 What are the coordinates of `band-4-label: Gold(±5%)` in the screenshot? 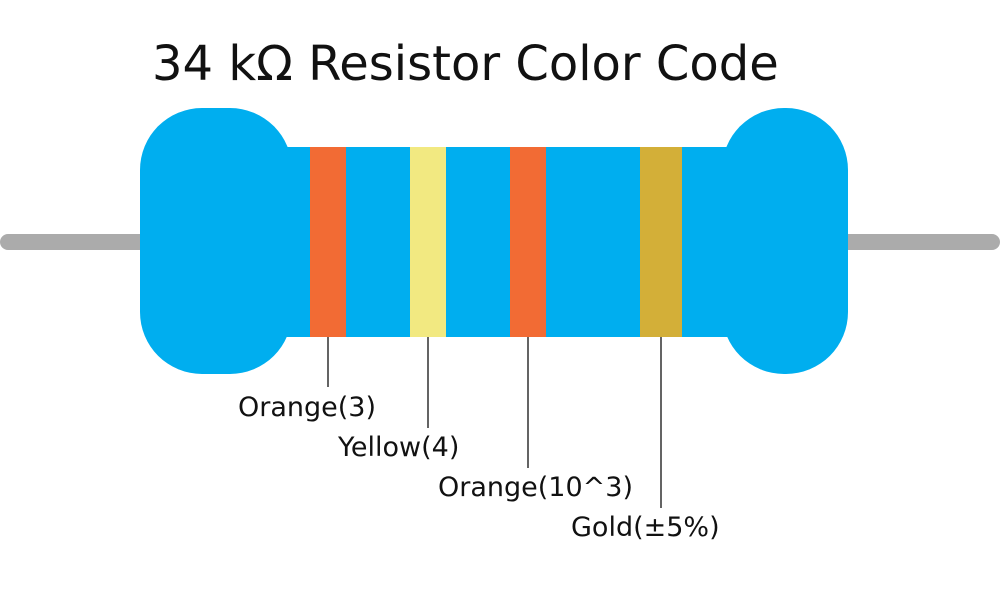 It's located at (645, 527).